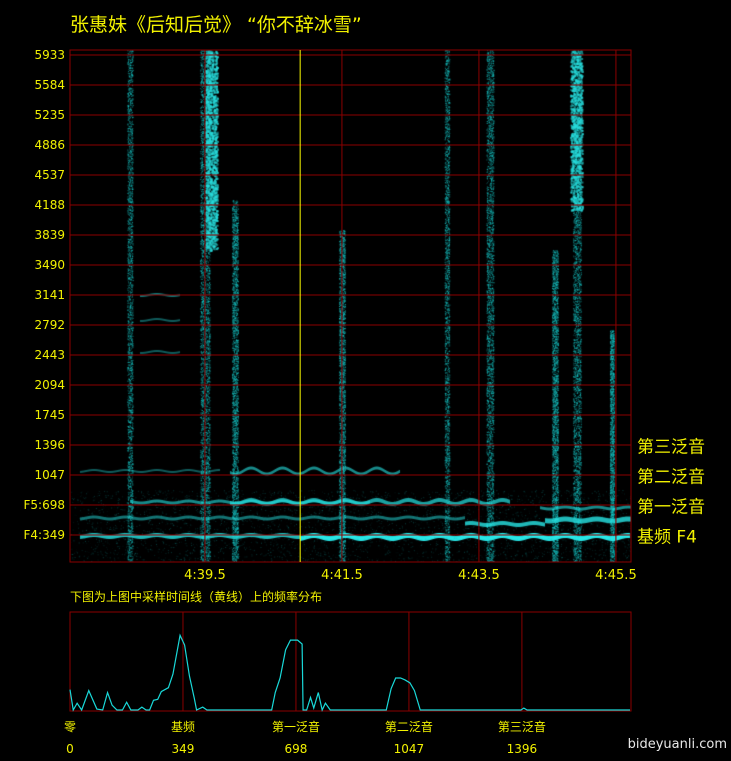 This screenshot has height=761, width=731. What do you see at coordinates (295, 727) in the screenshot?
I see `spectrum-tick-name: 第一泛音` at bounding box center [295, 727].